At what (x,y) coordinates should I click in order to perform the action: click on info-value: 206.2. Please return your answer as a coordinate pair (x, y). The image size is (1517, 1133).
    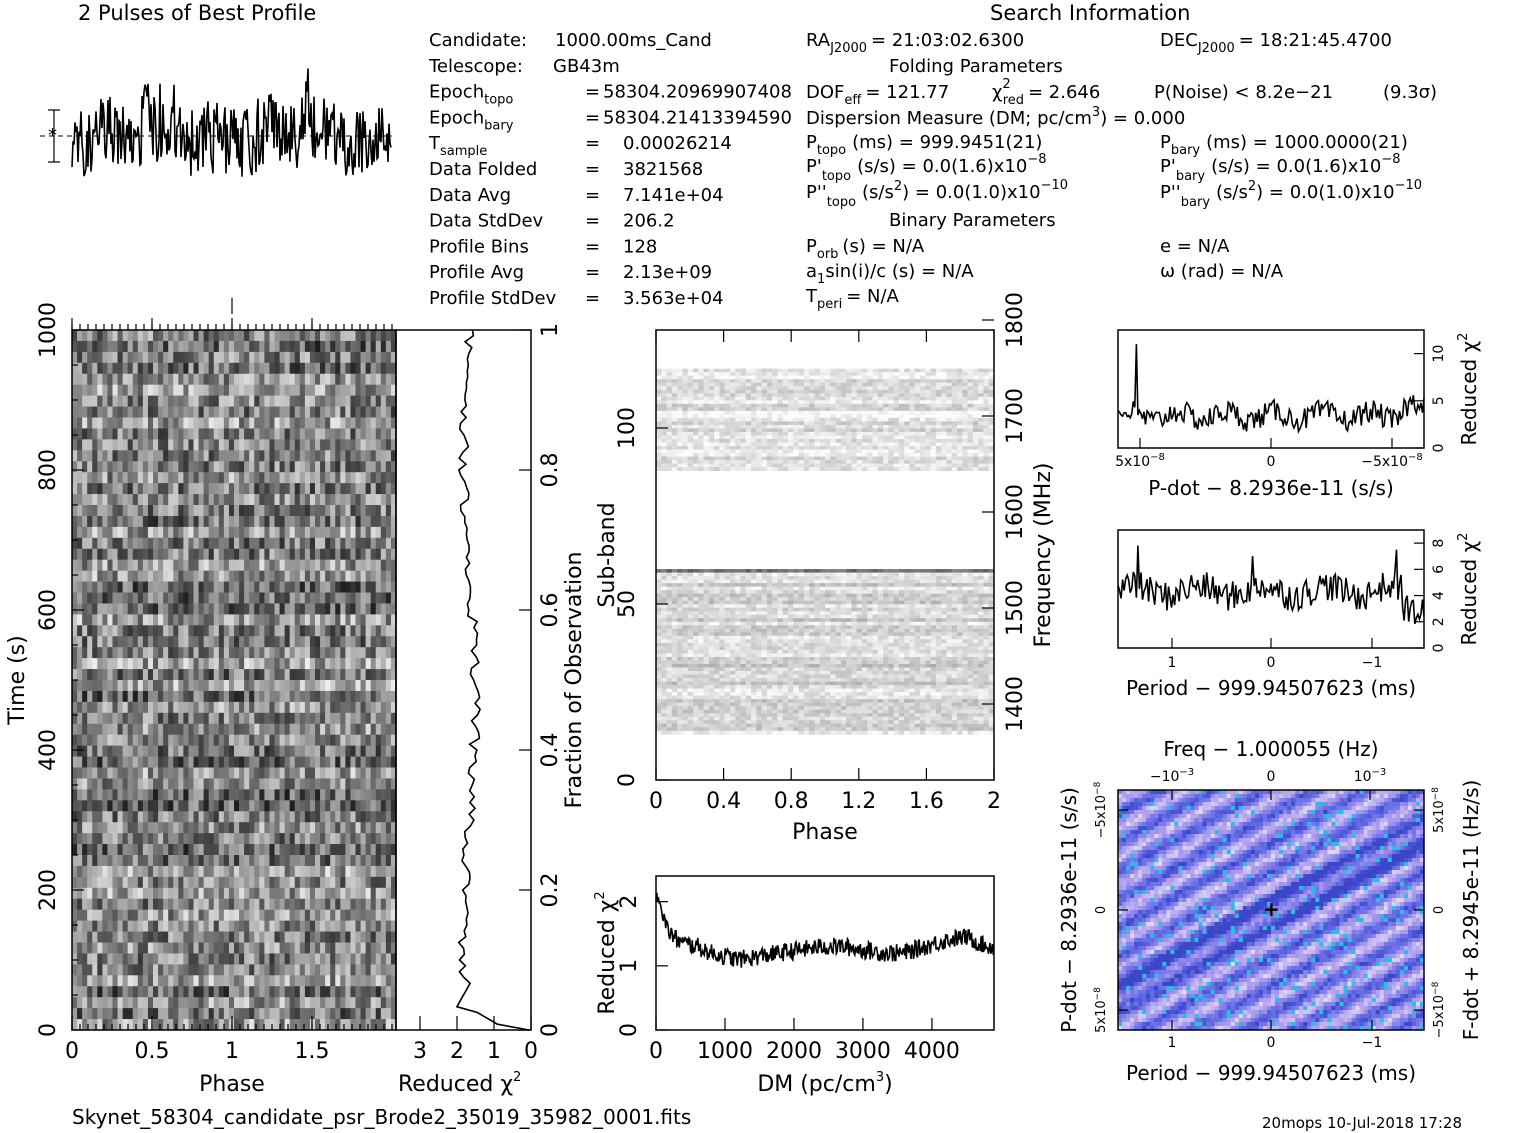
    Looking at the image, I should click on (649, 221).